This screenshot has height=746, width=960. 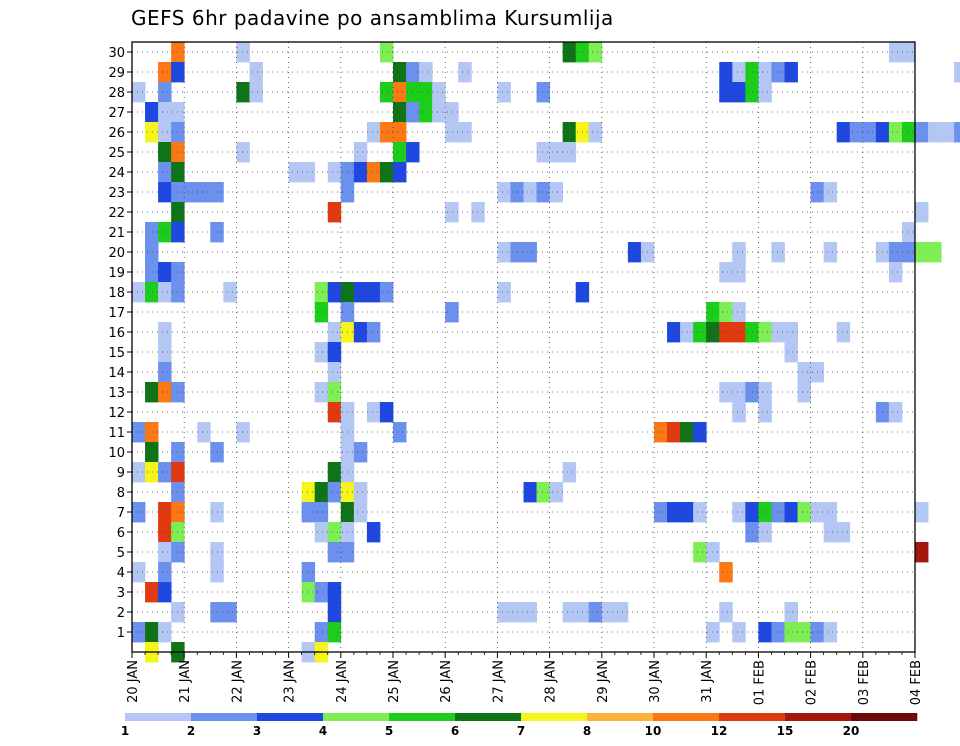 I want to click on y-tick-label: 12, so click(x=116, y=413).